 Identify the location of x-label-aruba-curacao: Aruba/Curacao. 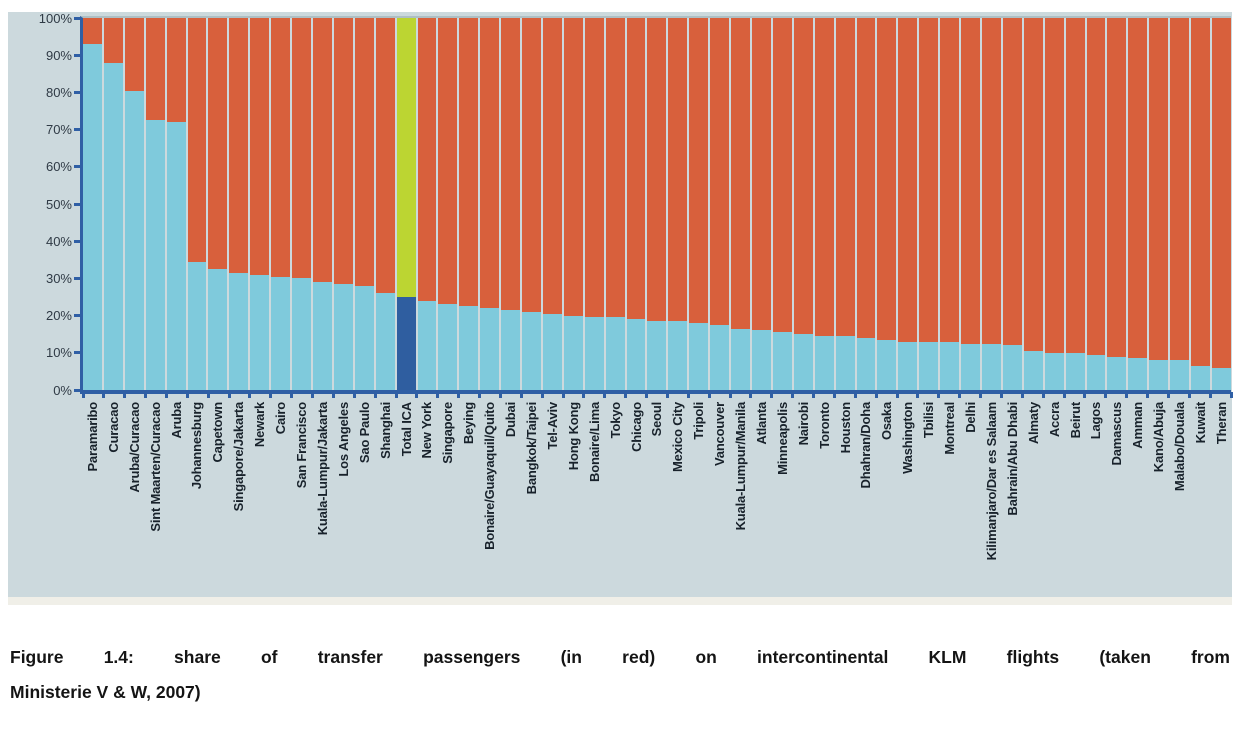
(134, 498).